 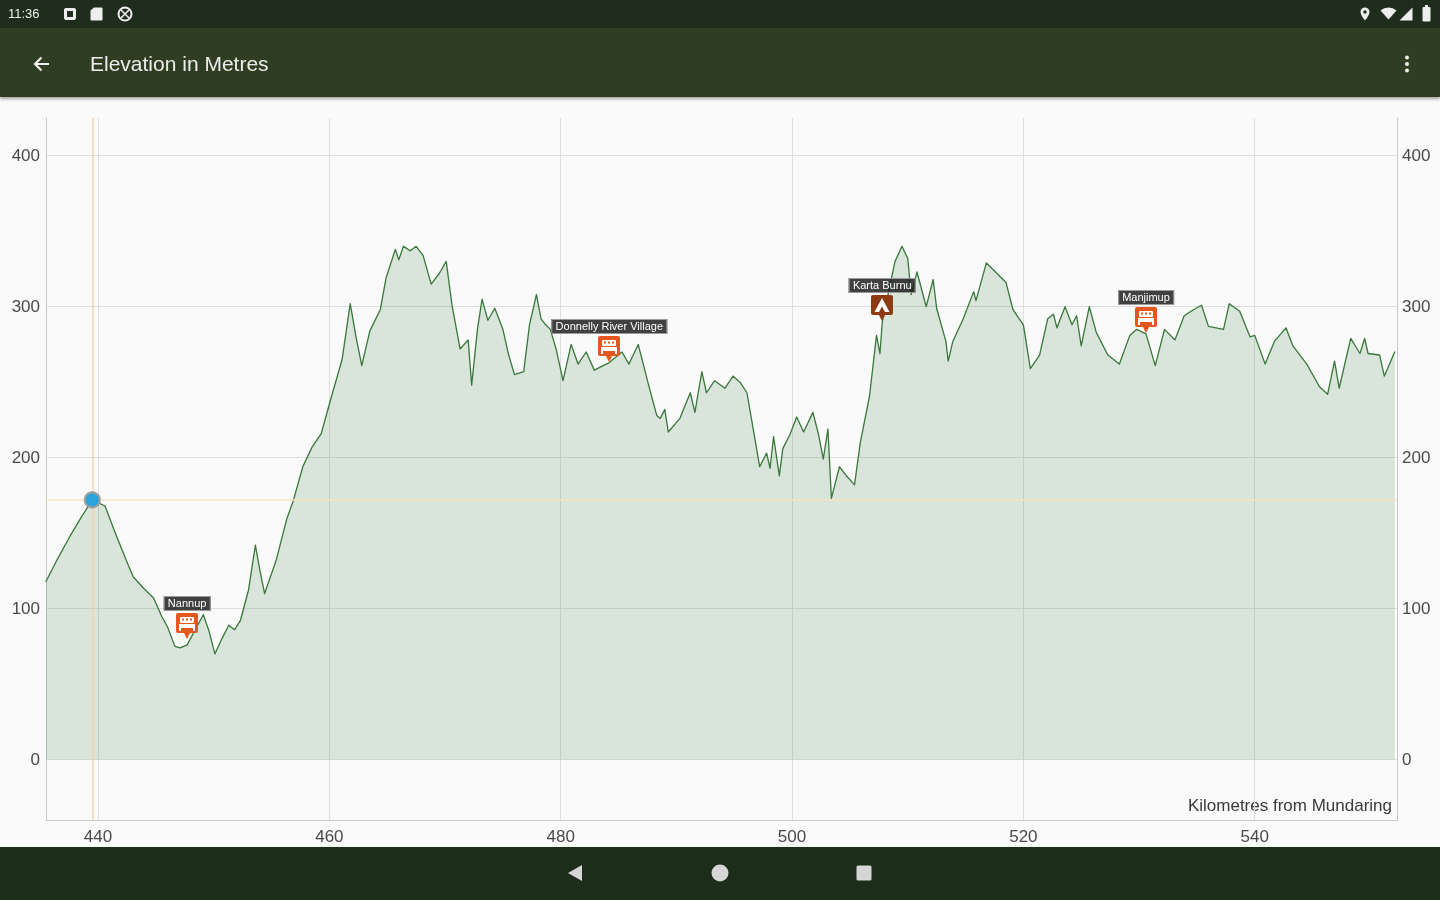 What do you see at coordinates (1407, 760) in the screenshot?
I see `y2-tick-label: 0` at bounding box center [1407, 760].